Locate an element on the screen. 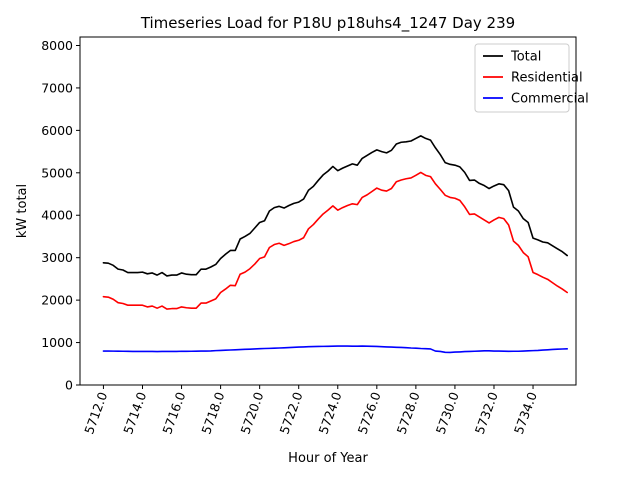 The height and width of the screenshot is (485, 640). y-tick-label: 7000 is located at coordinates (57, 87).